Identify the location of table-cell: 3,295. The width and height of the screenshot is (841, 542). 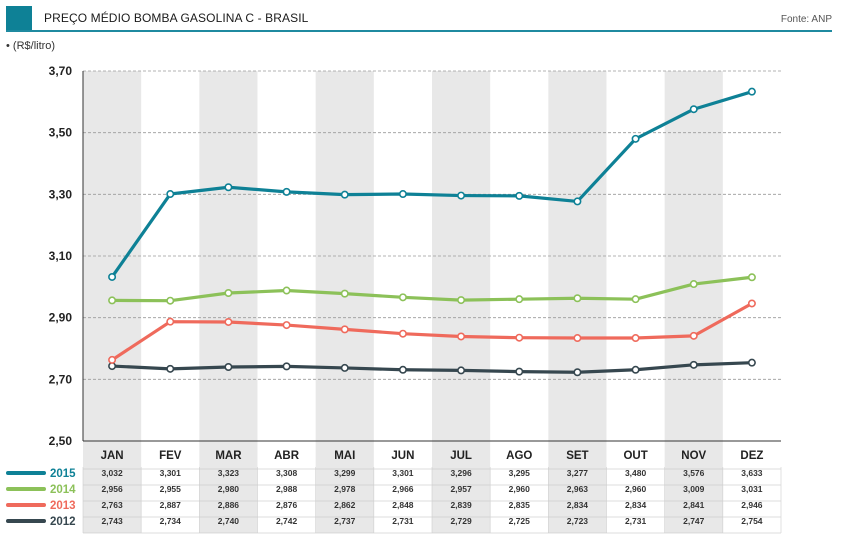
(520, 473).